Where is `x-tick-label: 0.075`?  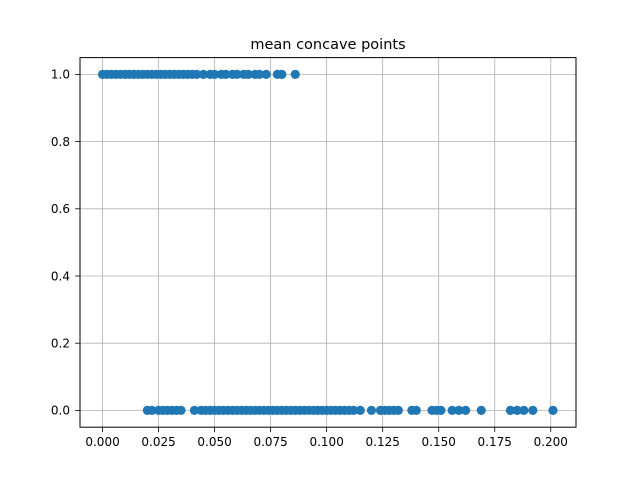 x-tick-label: 0.075 is located at coordinates (270, 442).